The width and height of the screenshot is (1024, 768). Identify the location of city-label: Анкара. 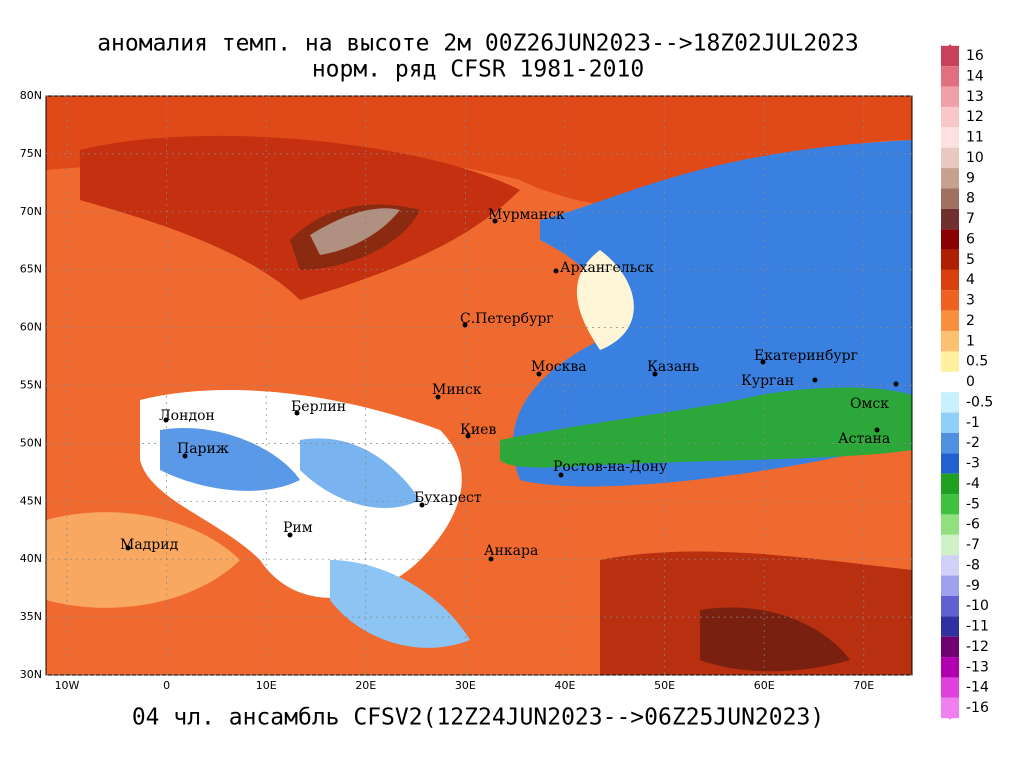
(511, 551).